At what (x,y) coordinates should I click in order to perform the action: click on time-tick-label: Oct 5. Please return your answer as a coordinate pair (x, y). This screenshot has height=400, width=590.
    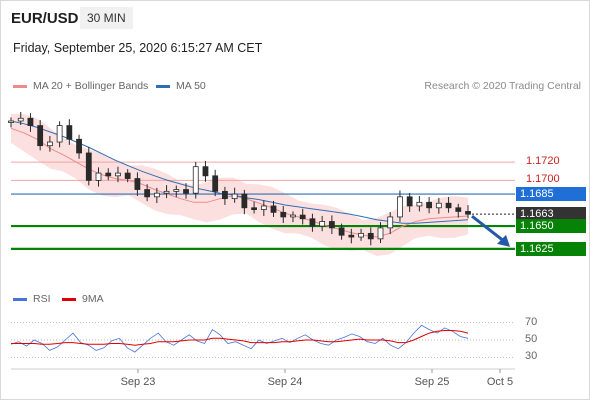
    Looking at the image, I should click on (500, 382).